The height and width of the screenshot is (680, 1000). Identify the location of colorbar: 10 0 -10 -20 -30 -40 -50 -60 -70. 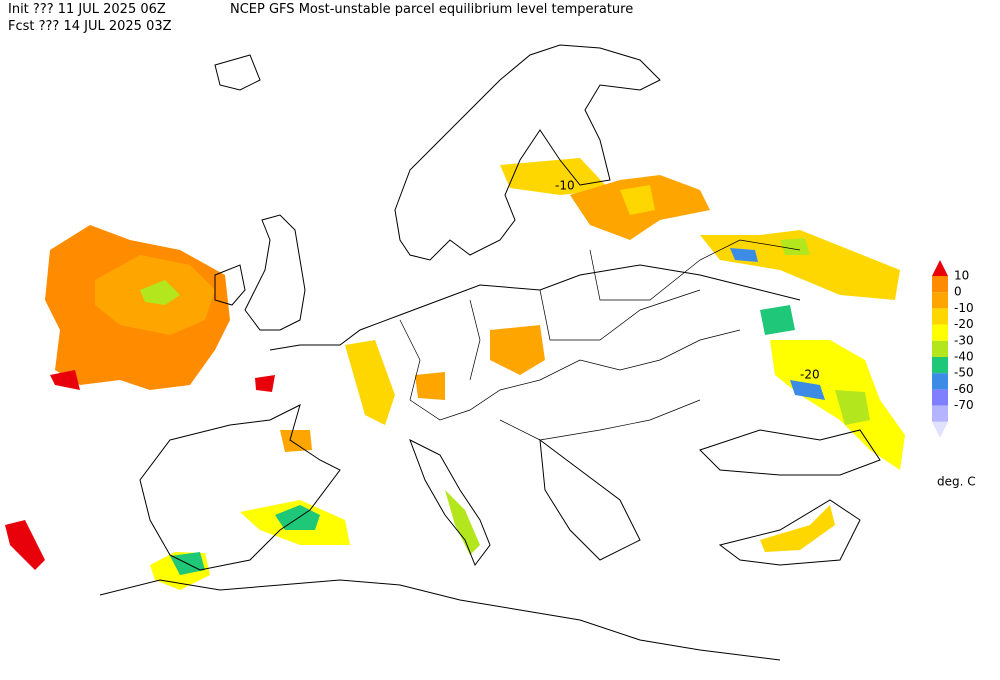
(953, 349).